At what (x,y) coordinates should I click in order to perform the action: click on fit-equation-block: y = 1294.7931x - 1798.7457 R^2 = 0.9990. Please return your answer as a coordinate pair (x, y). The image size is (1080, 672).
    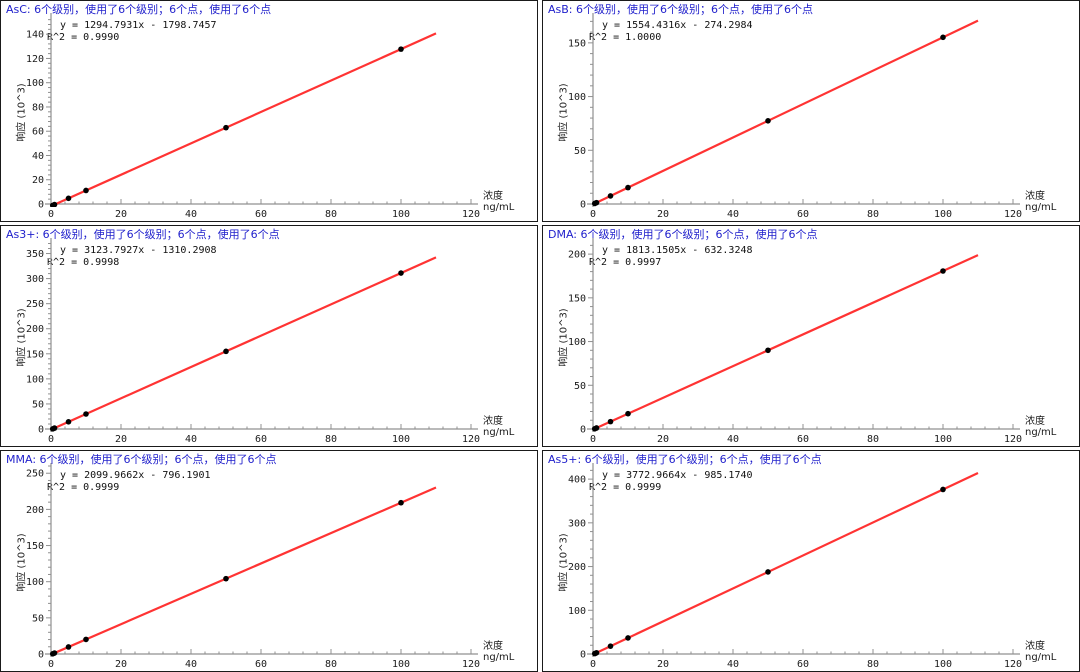
    Looking at the image, I should click on (132, 32).